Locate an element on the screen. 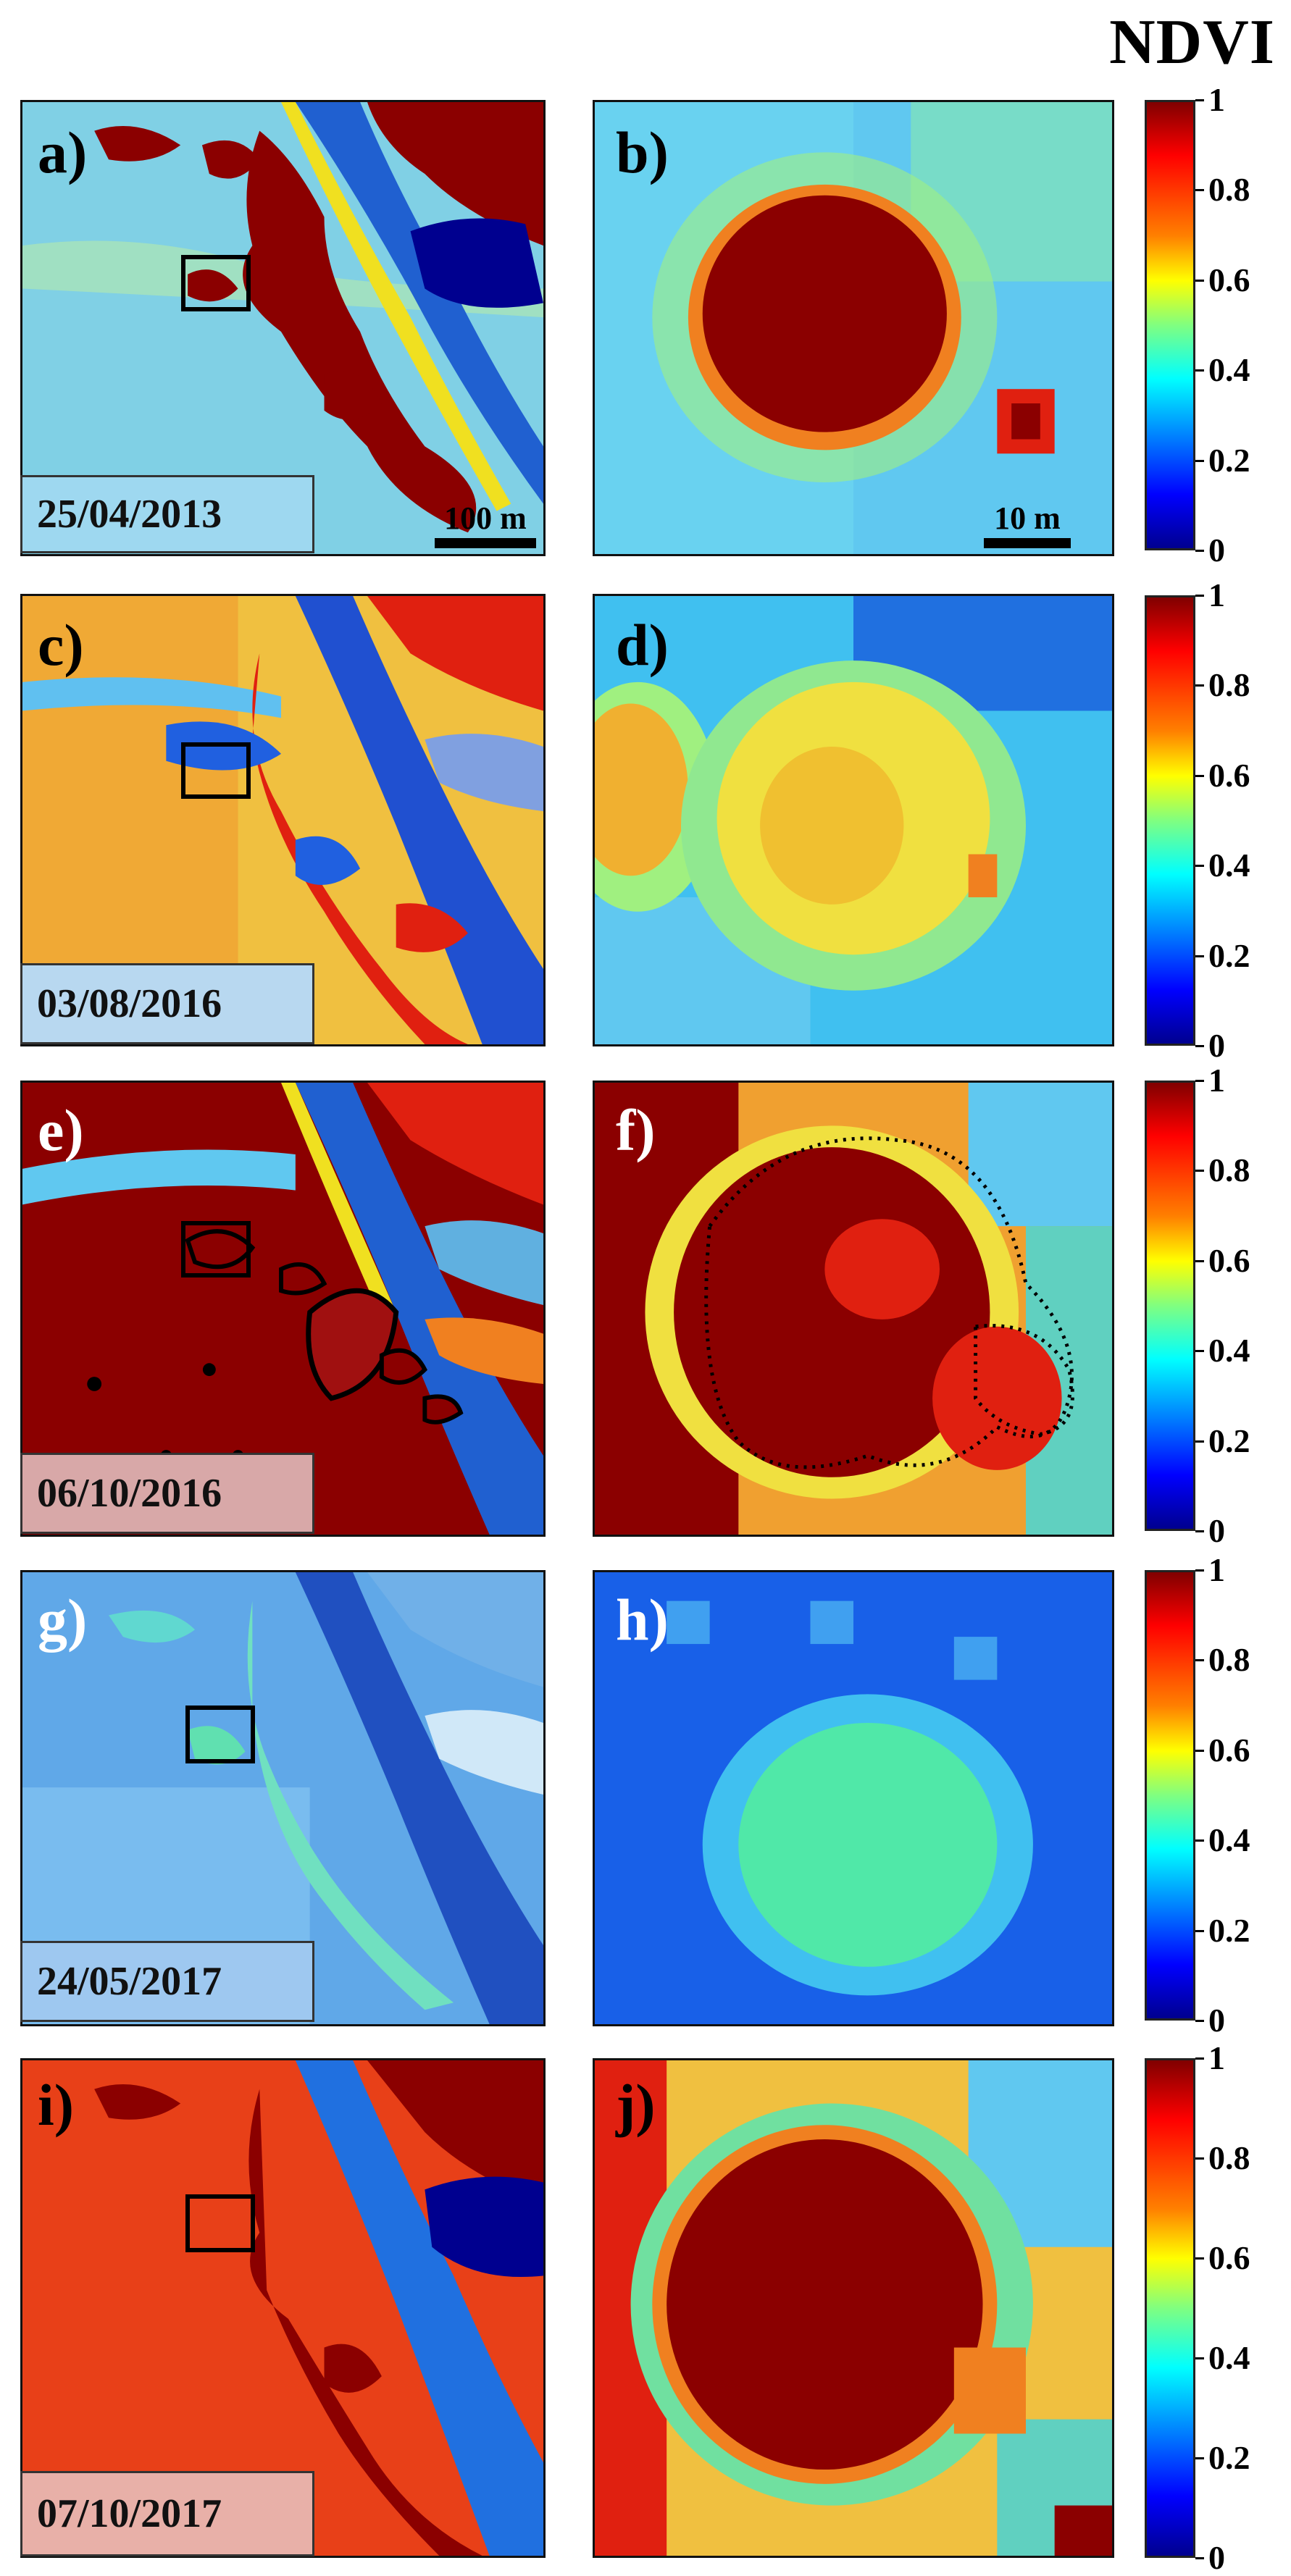 The image size is (1291, 2576). zoom-map-d is located at coordinates (854, 820).